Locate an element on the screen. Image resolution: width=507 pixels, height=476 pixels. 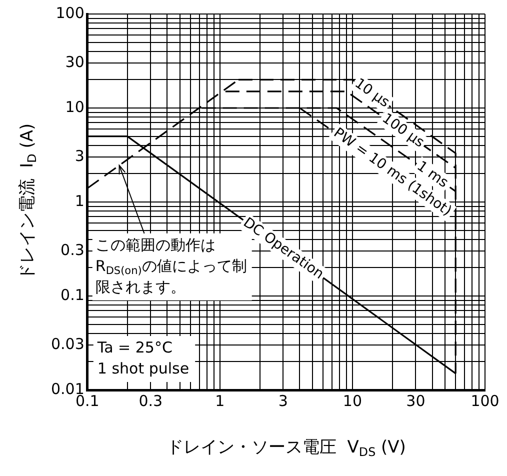
y-tick-label: 1 is located at coordinates (79, 201).